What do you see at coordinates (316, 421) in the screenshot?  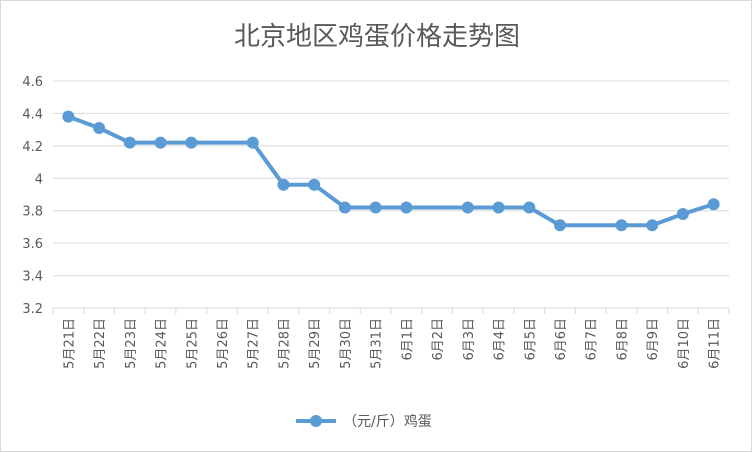 I see `legend-marker` at bounding box center [316, 421].